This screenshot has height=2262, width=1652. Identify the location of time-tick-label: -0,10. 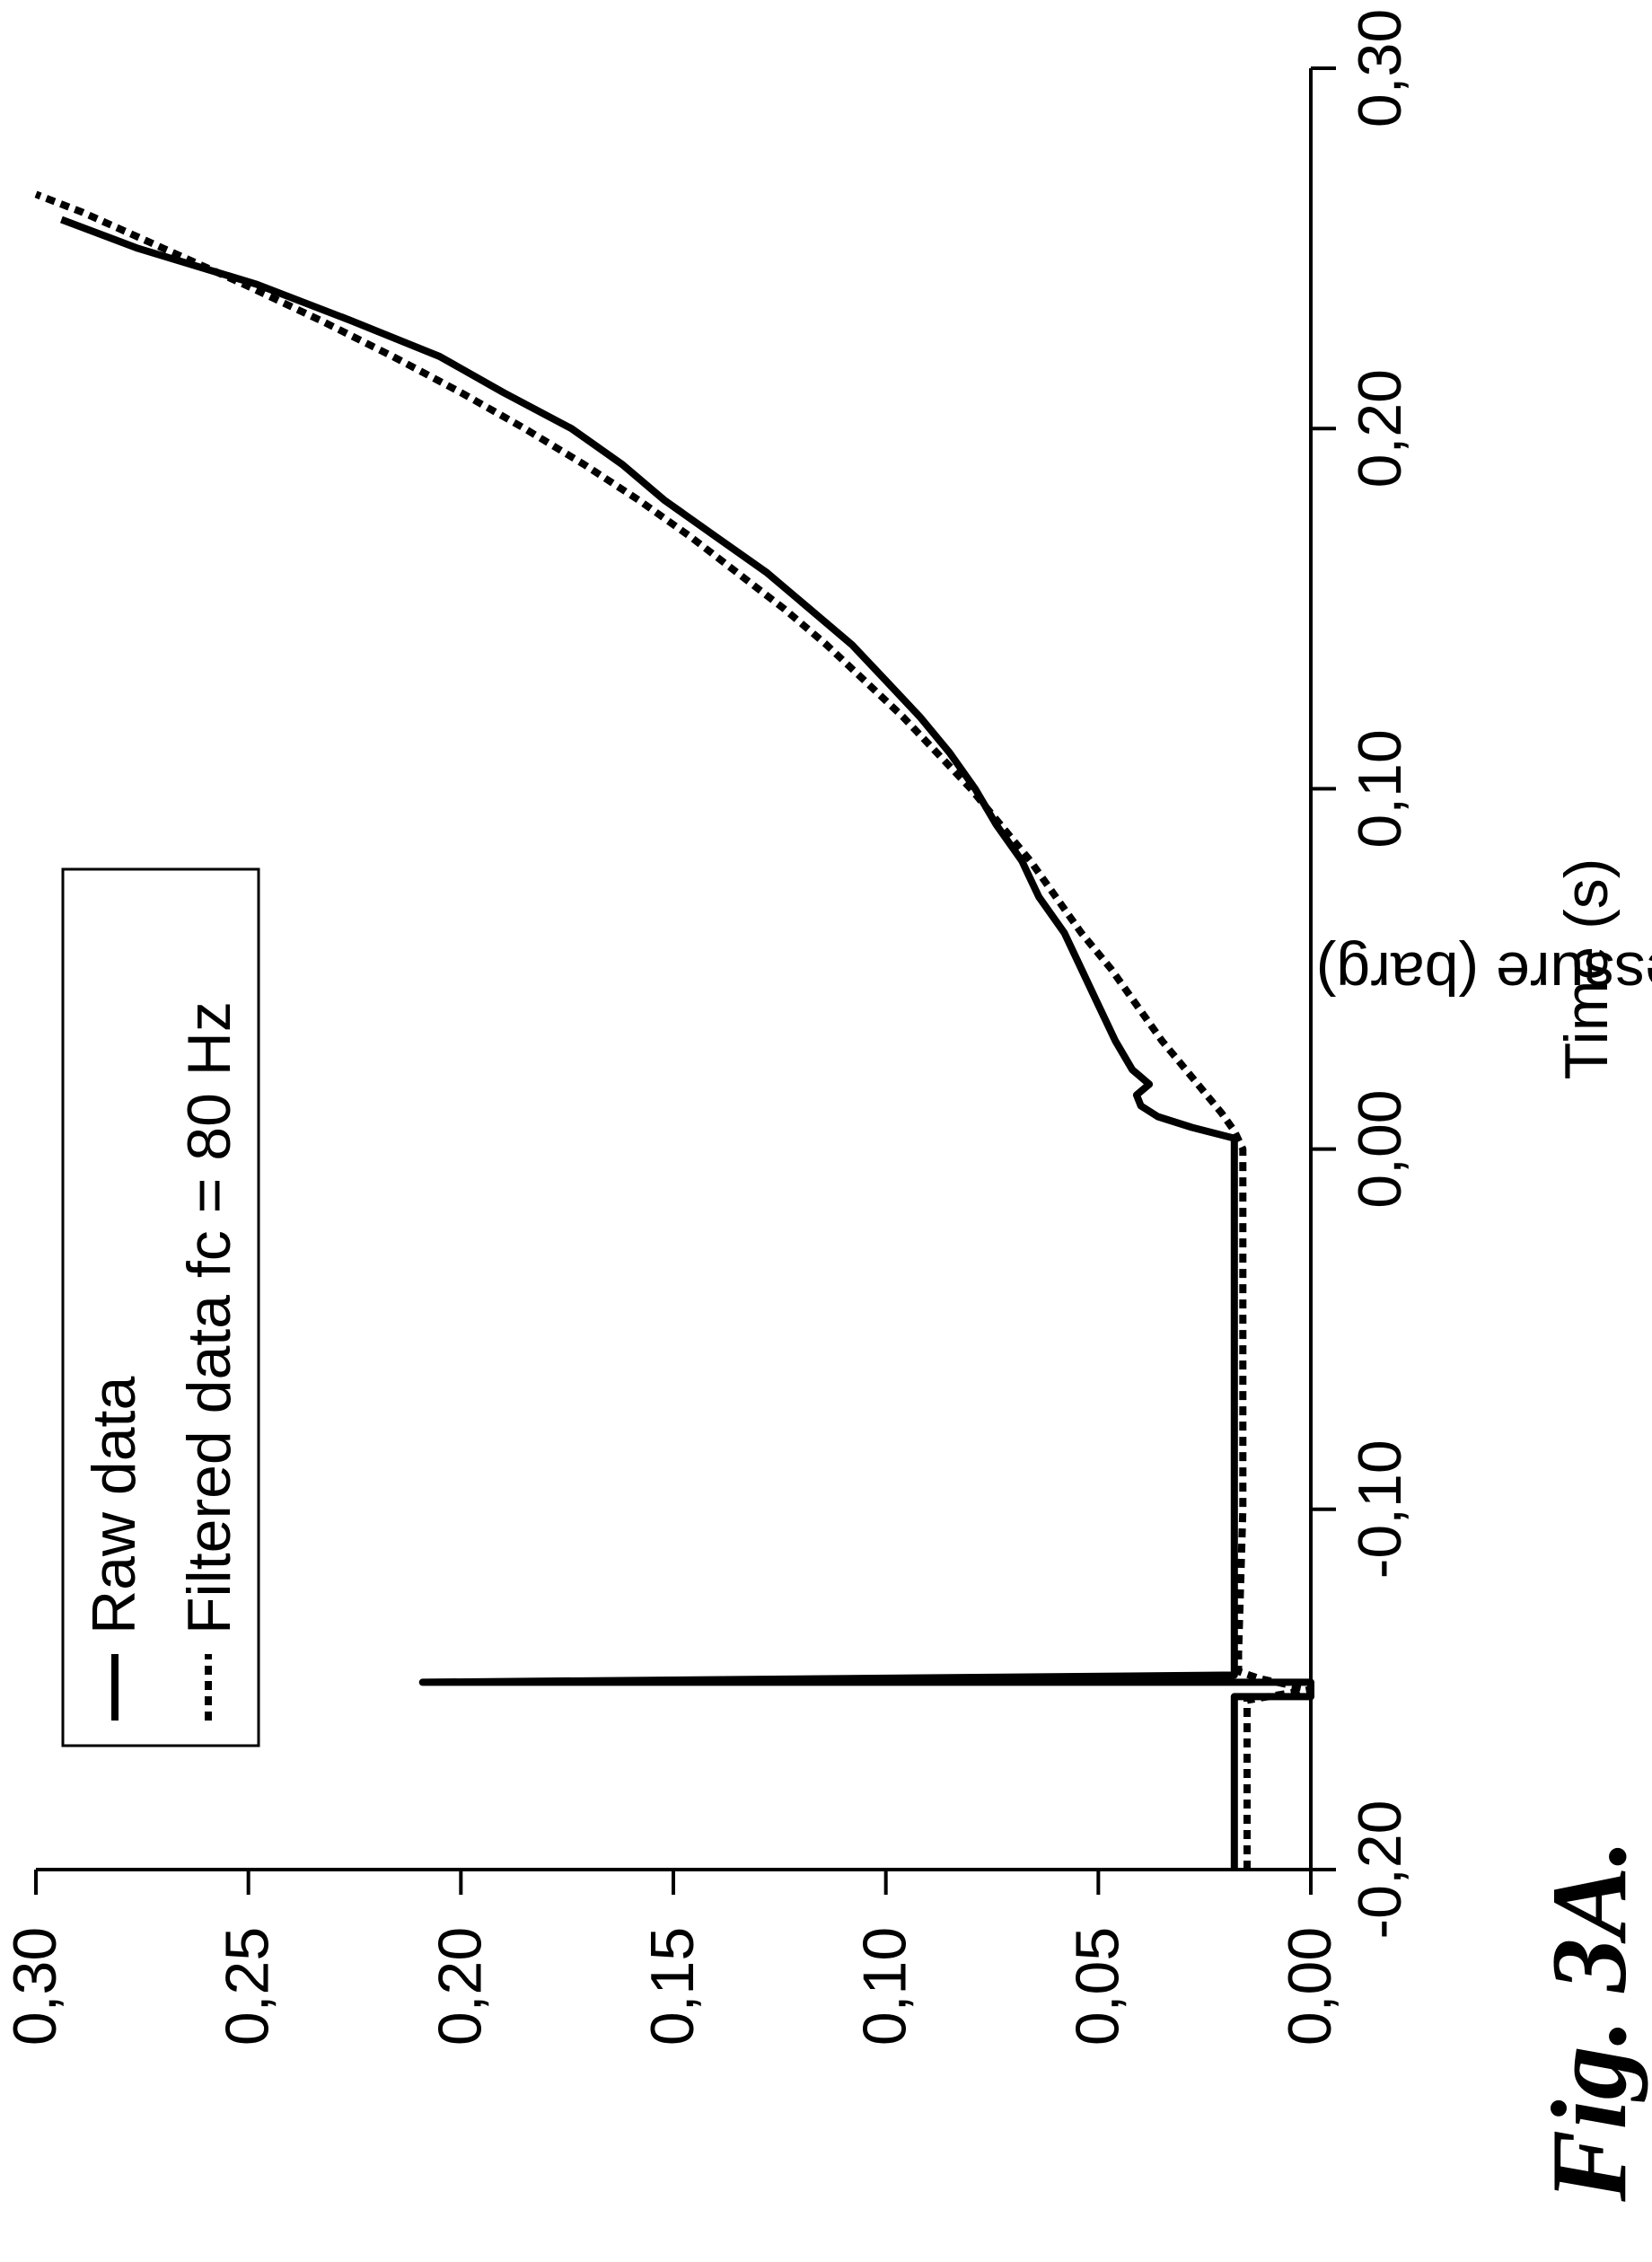
(1380, 1509).